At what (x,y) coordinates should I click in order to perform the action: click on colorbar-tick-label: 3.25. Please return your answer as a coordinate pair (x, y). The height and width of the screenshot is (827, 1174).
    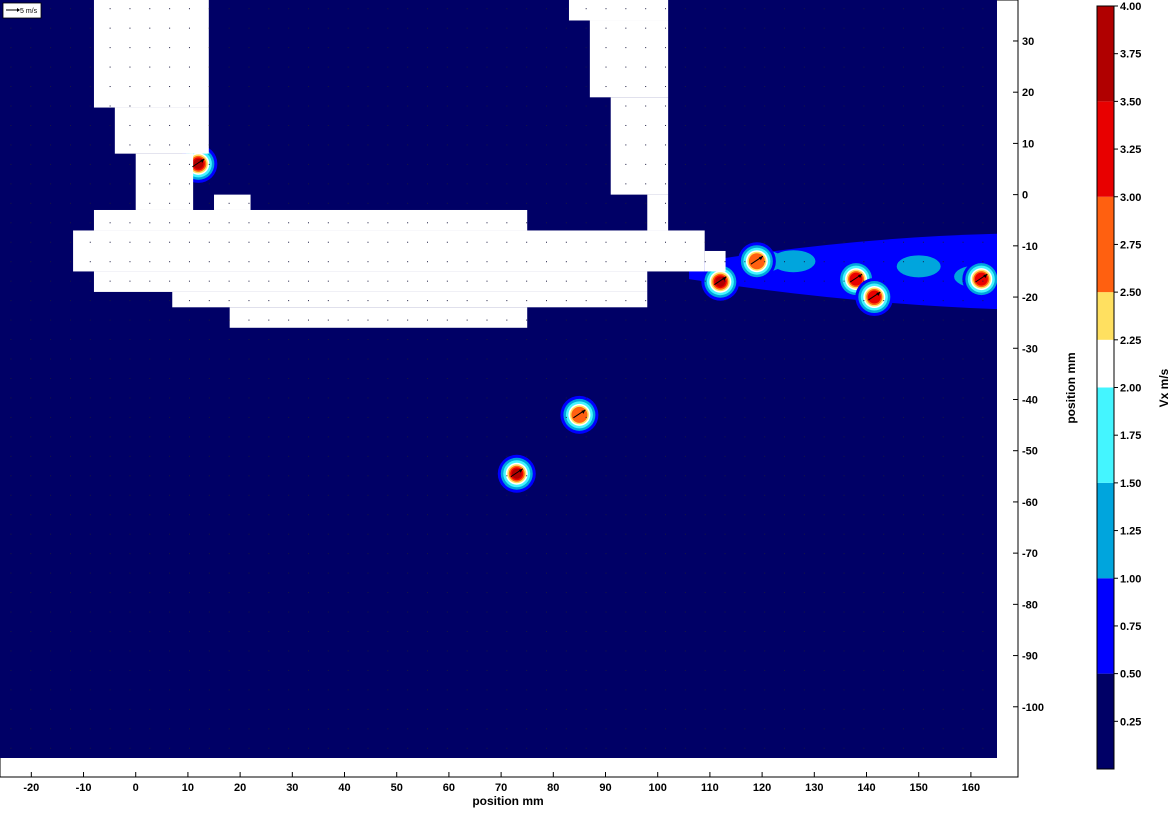
    Looking at the image, I should click on (1130, 150).